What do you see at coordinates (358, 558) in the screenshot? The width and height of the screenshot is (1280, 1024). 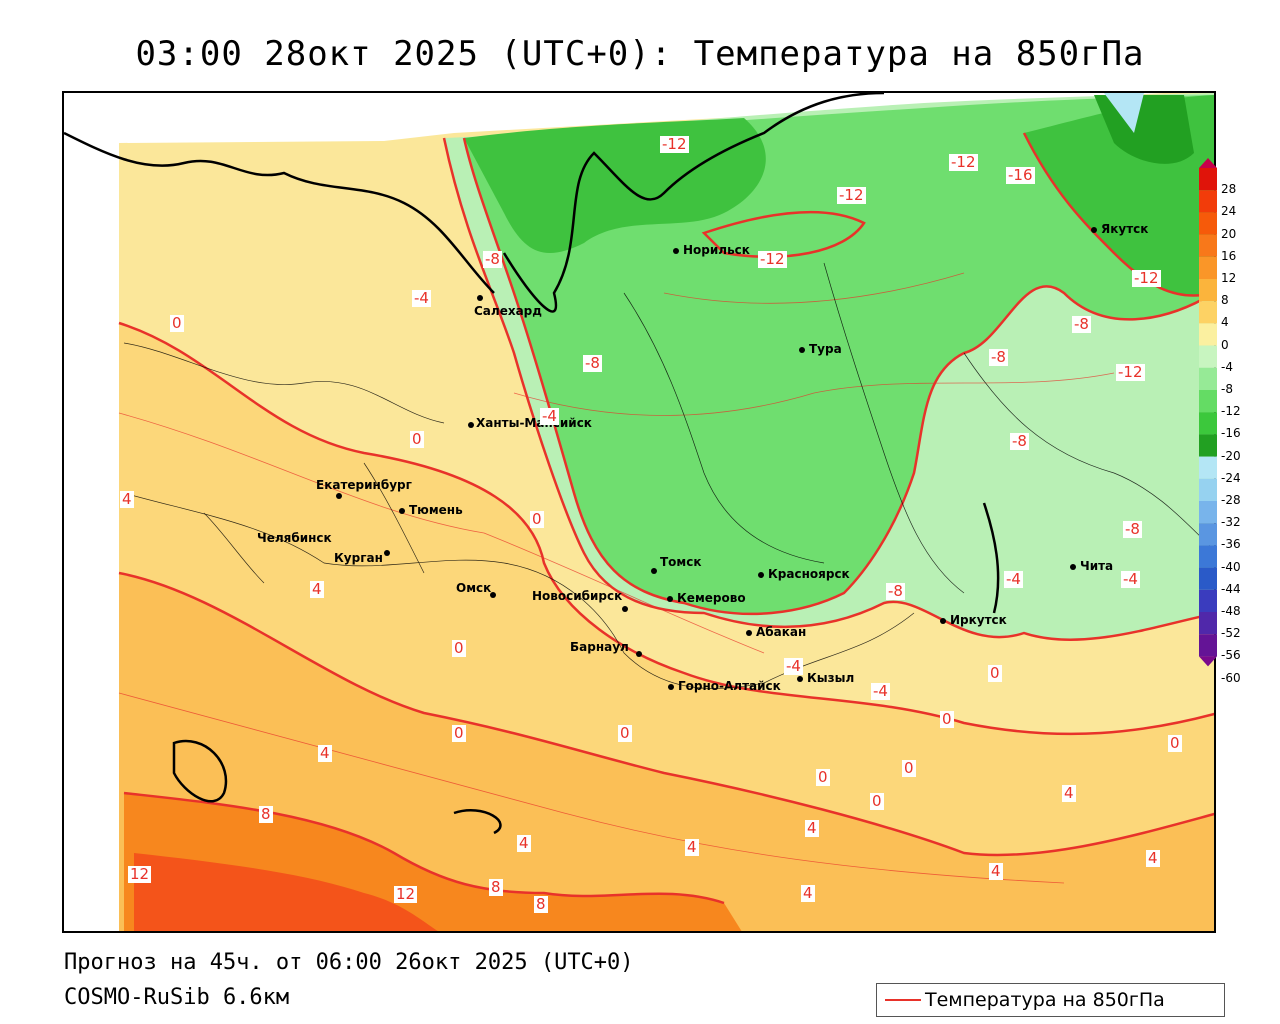 I see `city-label: Курган` at bounding box center [358, 558].